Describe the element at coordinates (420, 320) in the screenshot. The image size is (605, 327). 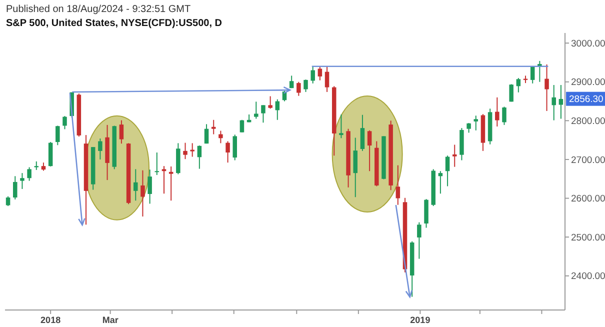
I see `x-tick-label: 2019` at that location.